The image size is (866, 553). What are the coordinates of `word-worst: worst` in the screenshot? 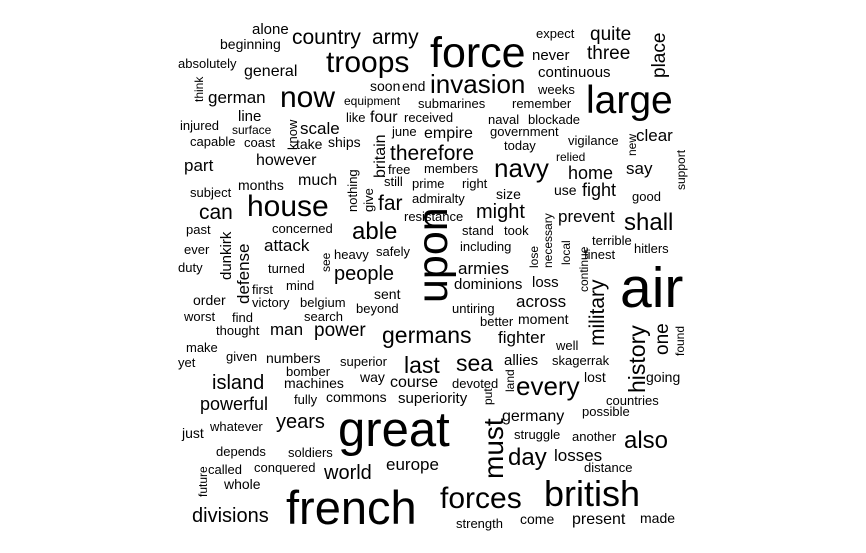 It's located at (199, 316).